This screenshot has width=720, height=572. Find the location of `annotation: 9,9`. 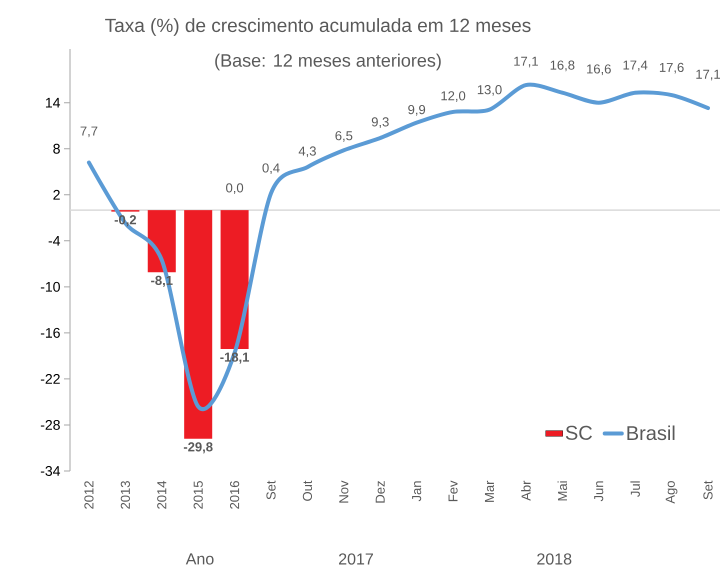

annotation: 9,9 is located at coordinates (417, 110).